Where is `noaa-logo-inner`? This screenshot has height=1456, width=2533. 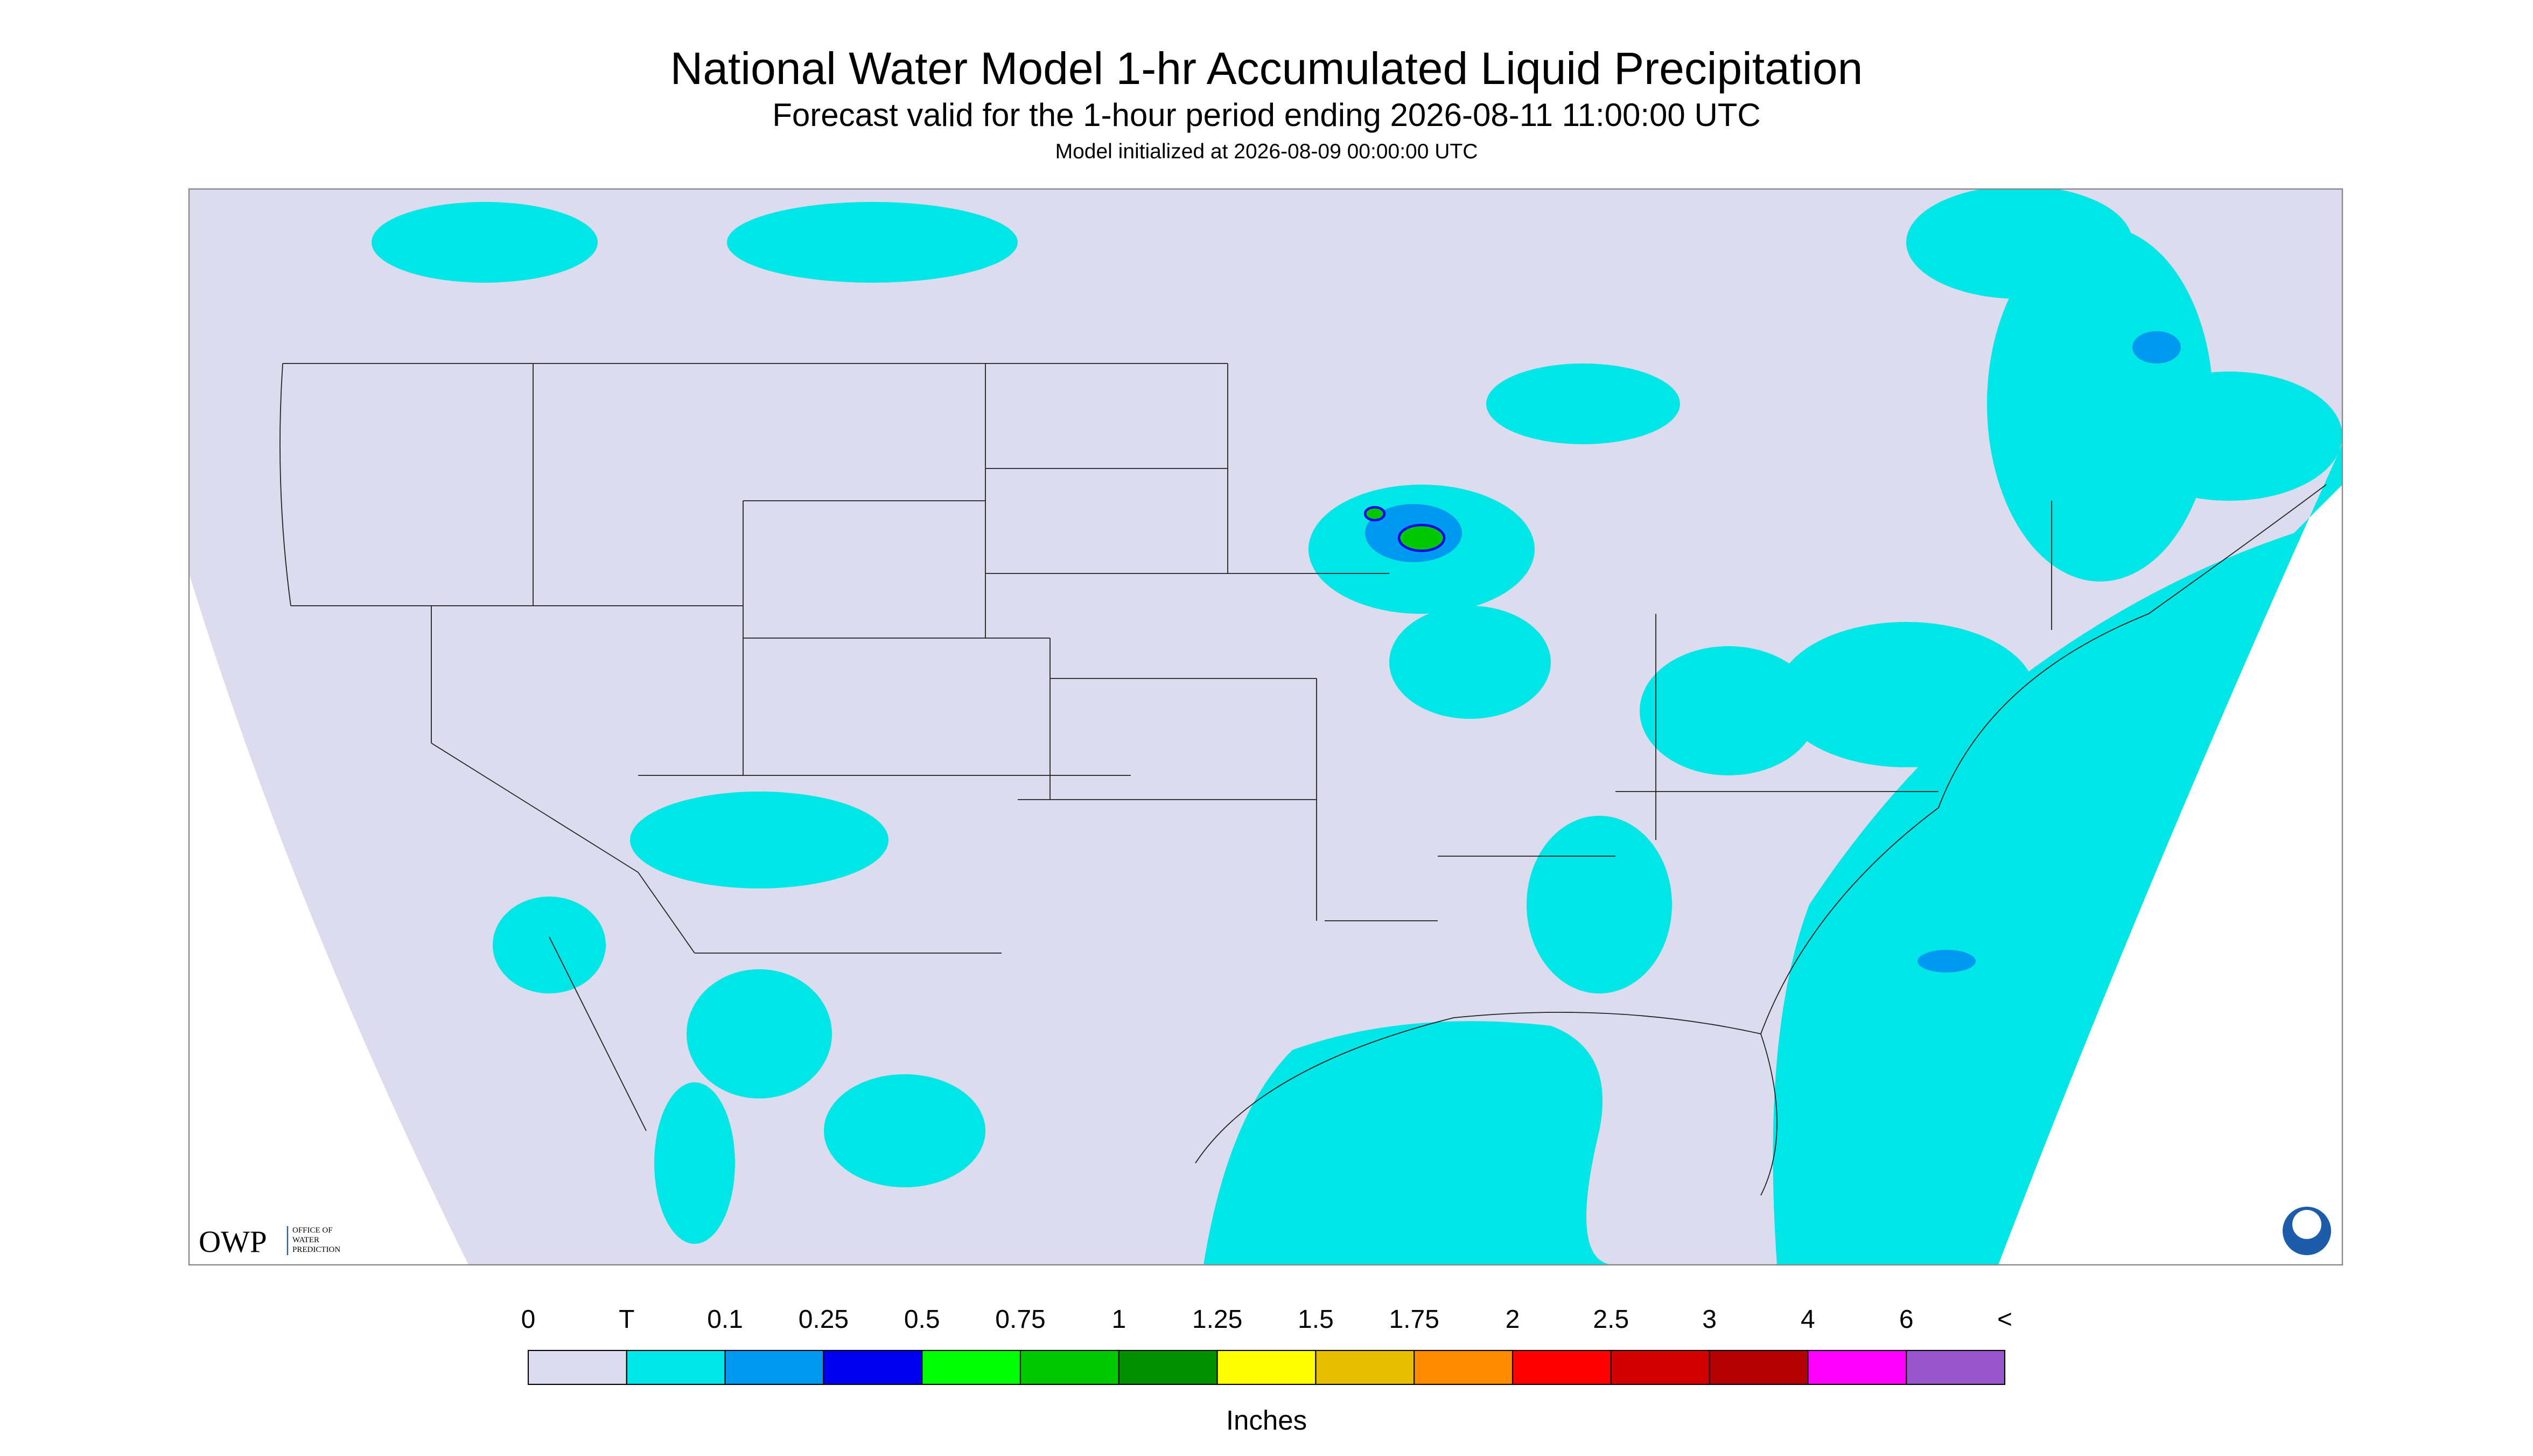 noaa-logo-inner is located at coordinates (2306, 1224).